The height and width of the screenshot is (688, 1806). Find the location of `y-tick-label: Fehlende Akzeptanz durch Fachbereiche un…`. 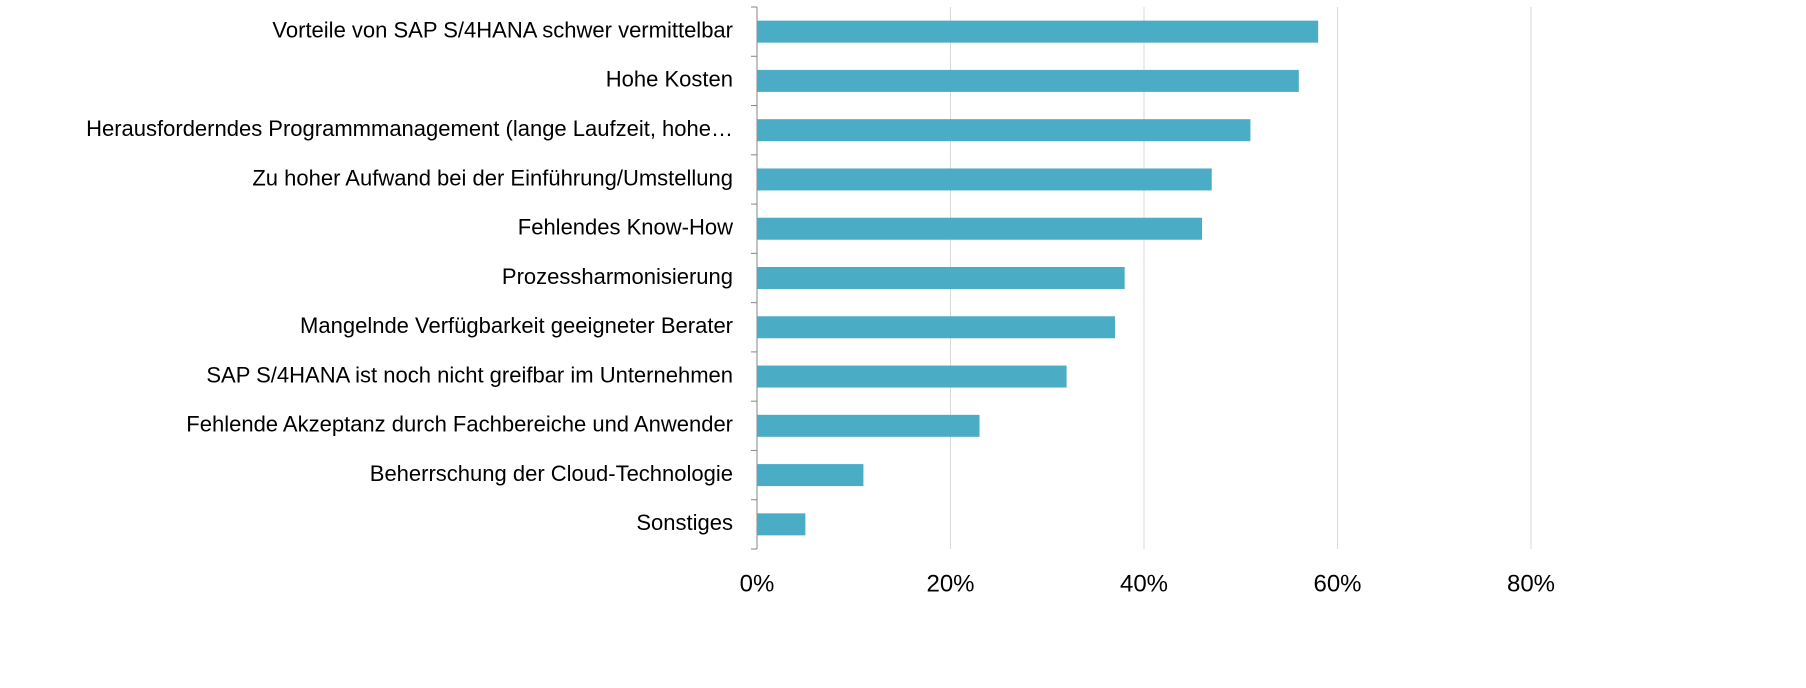

y-tick-label: Fehlende Akzeptanz durch Fachbereiche un… is located at coordinates (459, 424).